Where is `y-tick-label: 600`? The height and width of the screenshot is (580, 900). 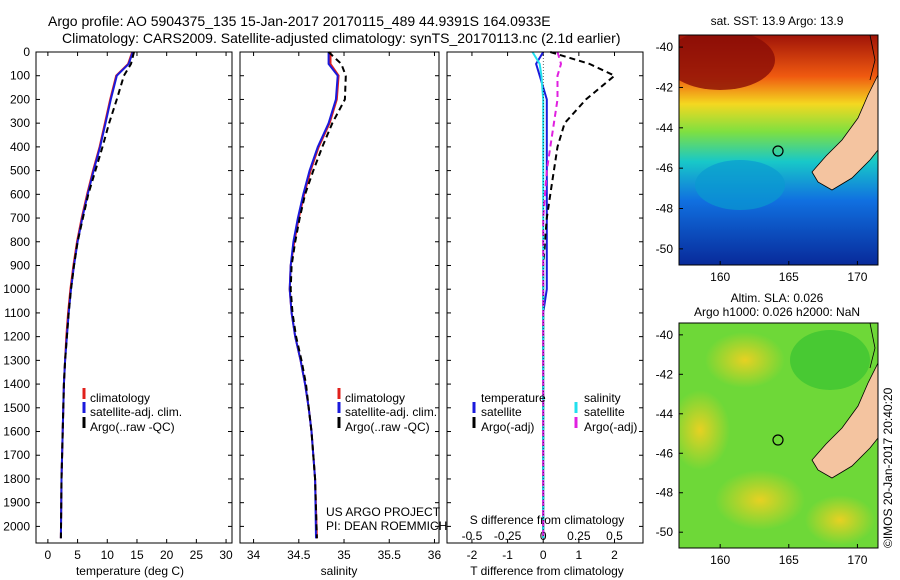 y-tick-label: 600 is located at coordinates (20, 194).